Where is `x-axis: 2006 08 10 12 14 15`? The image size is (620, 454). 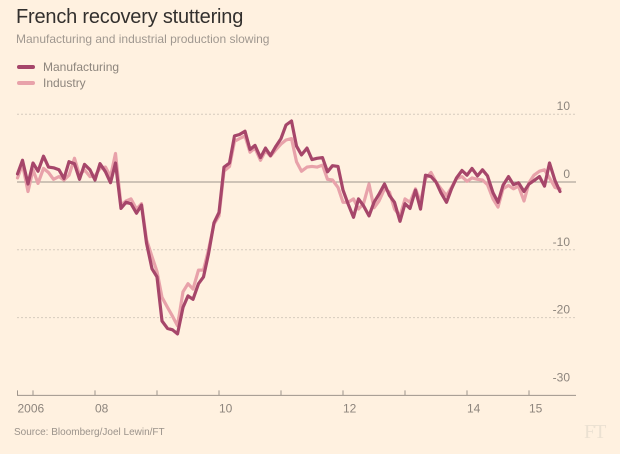 x-axis: 2006 08 10 12 14 15 is located at coordinates (296, 402).